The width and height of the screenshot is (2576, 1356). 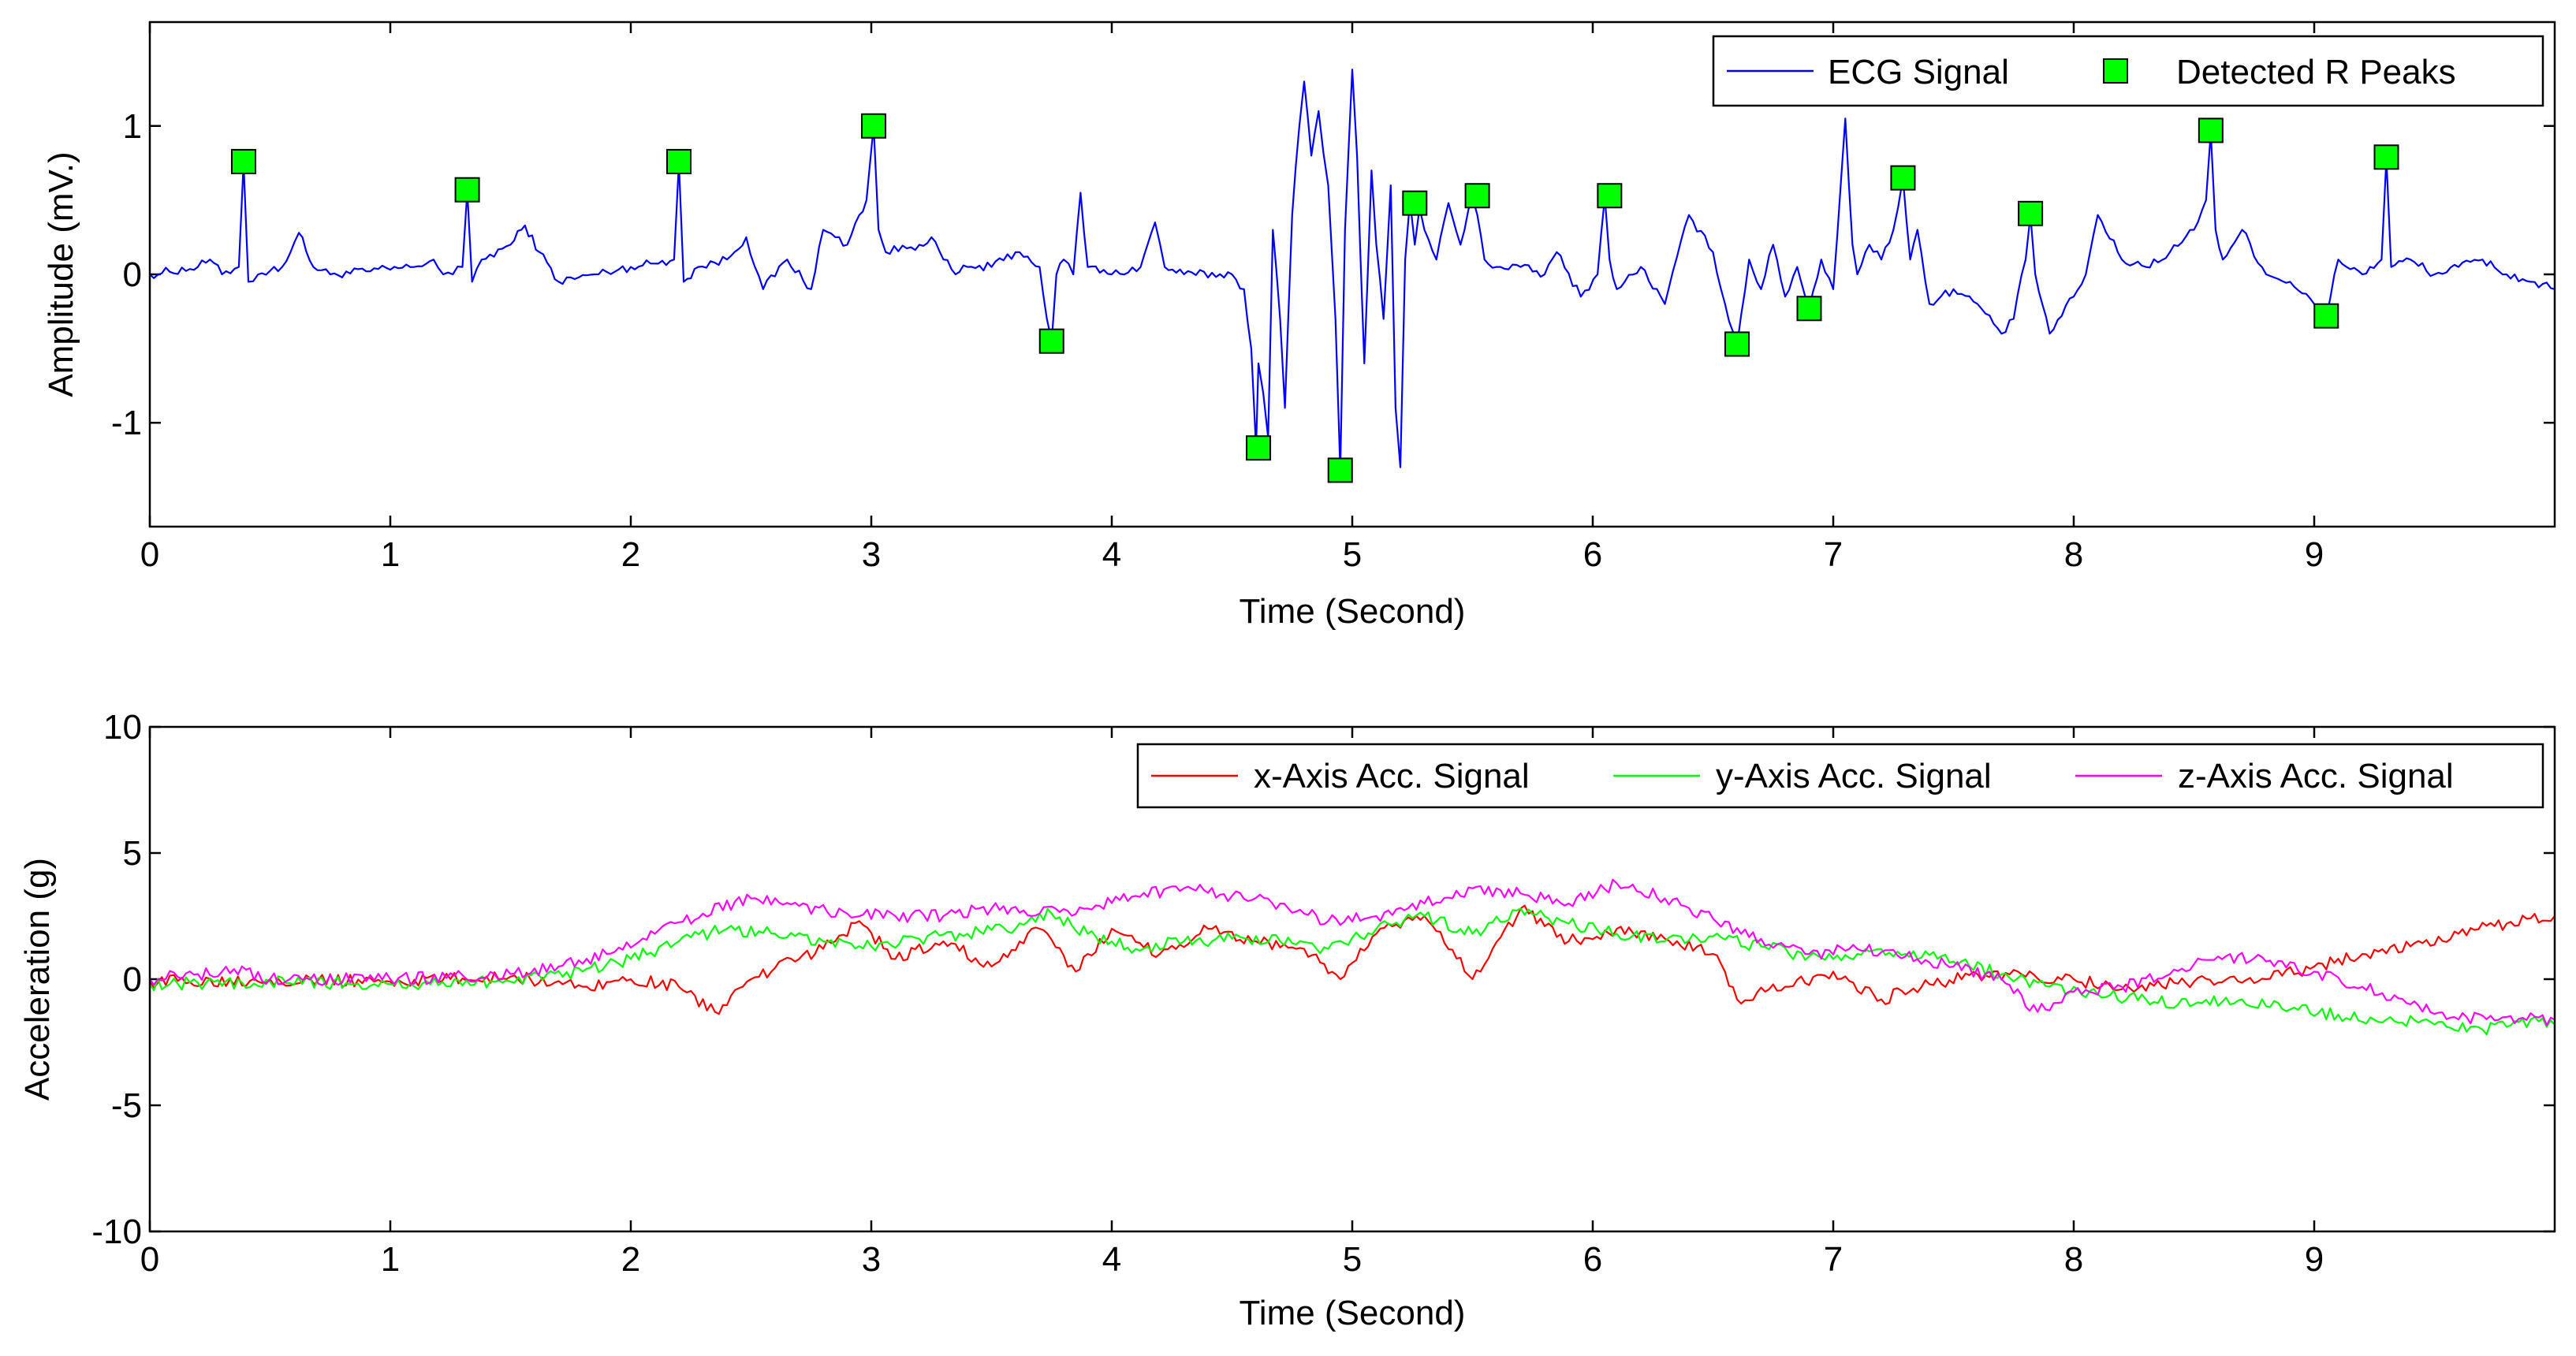 I want to click on ecg-x-tick-labels: 0 1 2 3 4 5 6 7 8 9, so click(x=1232, y=554).